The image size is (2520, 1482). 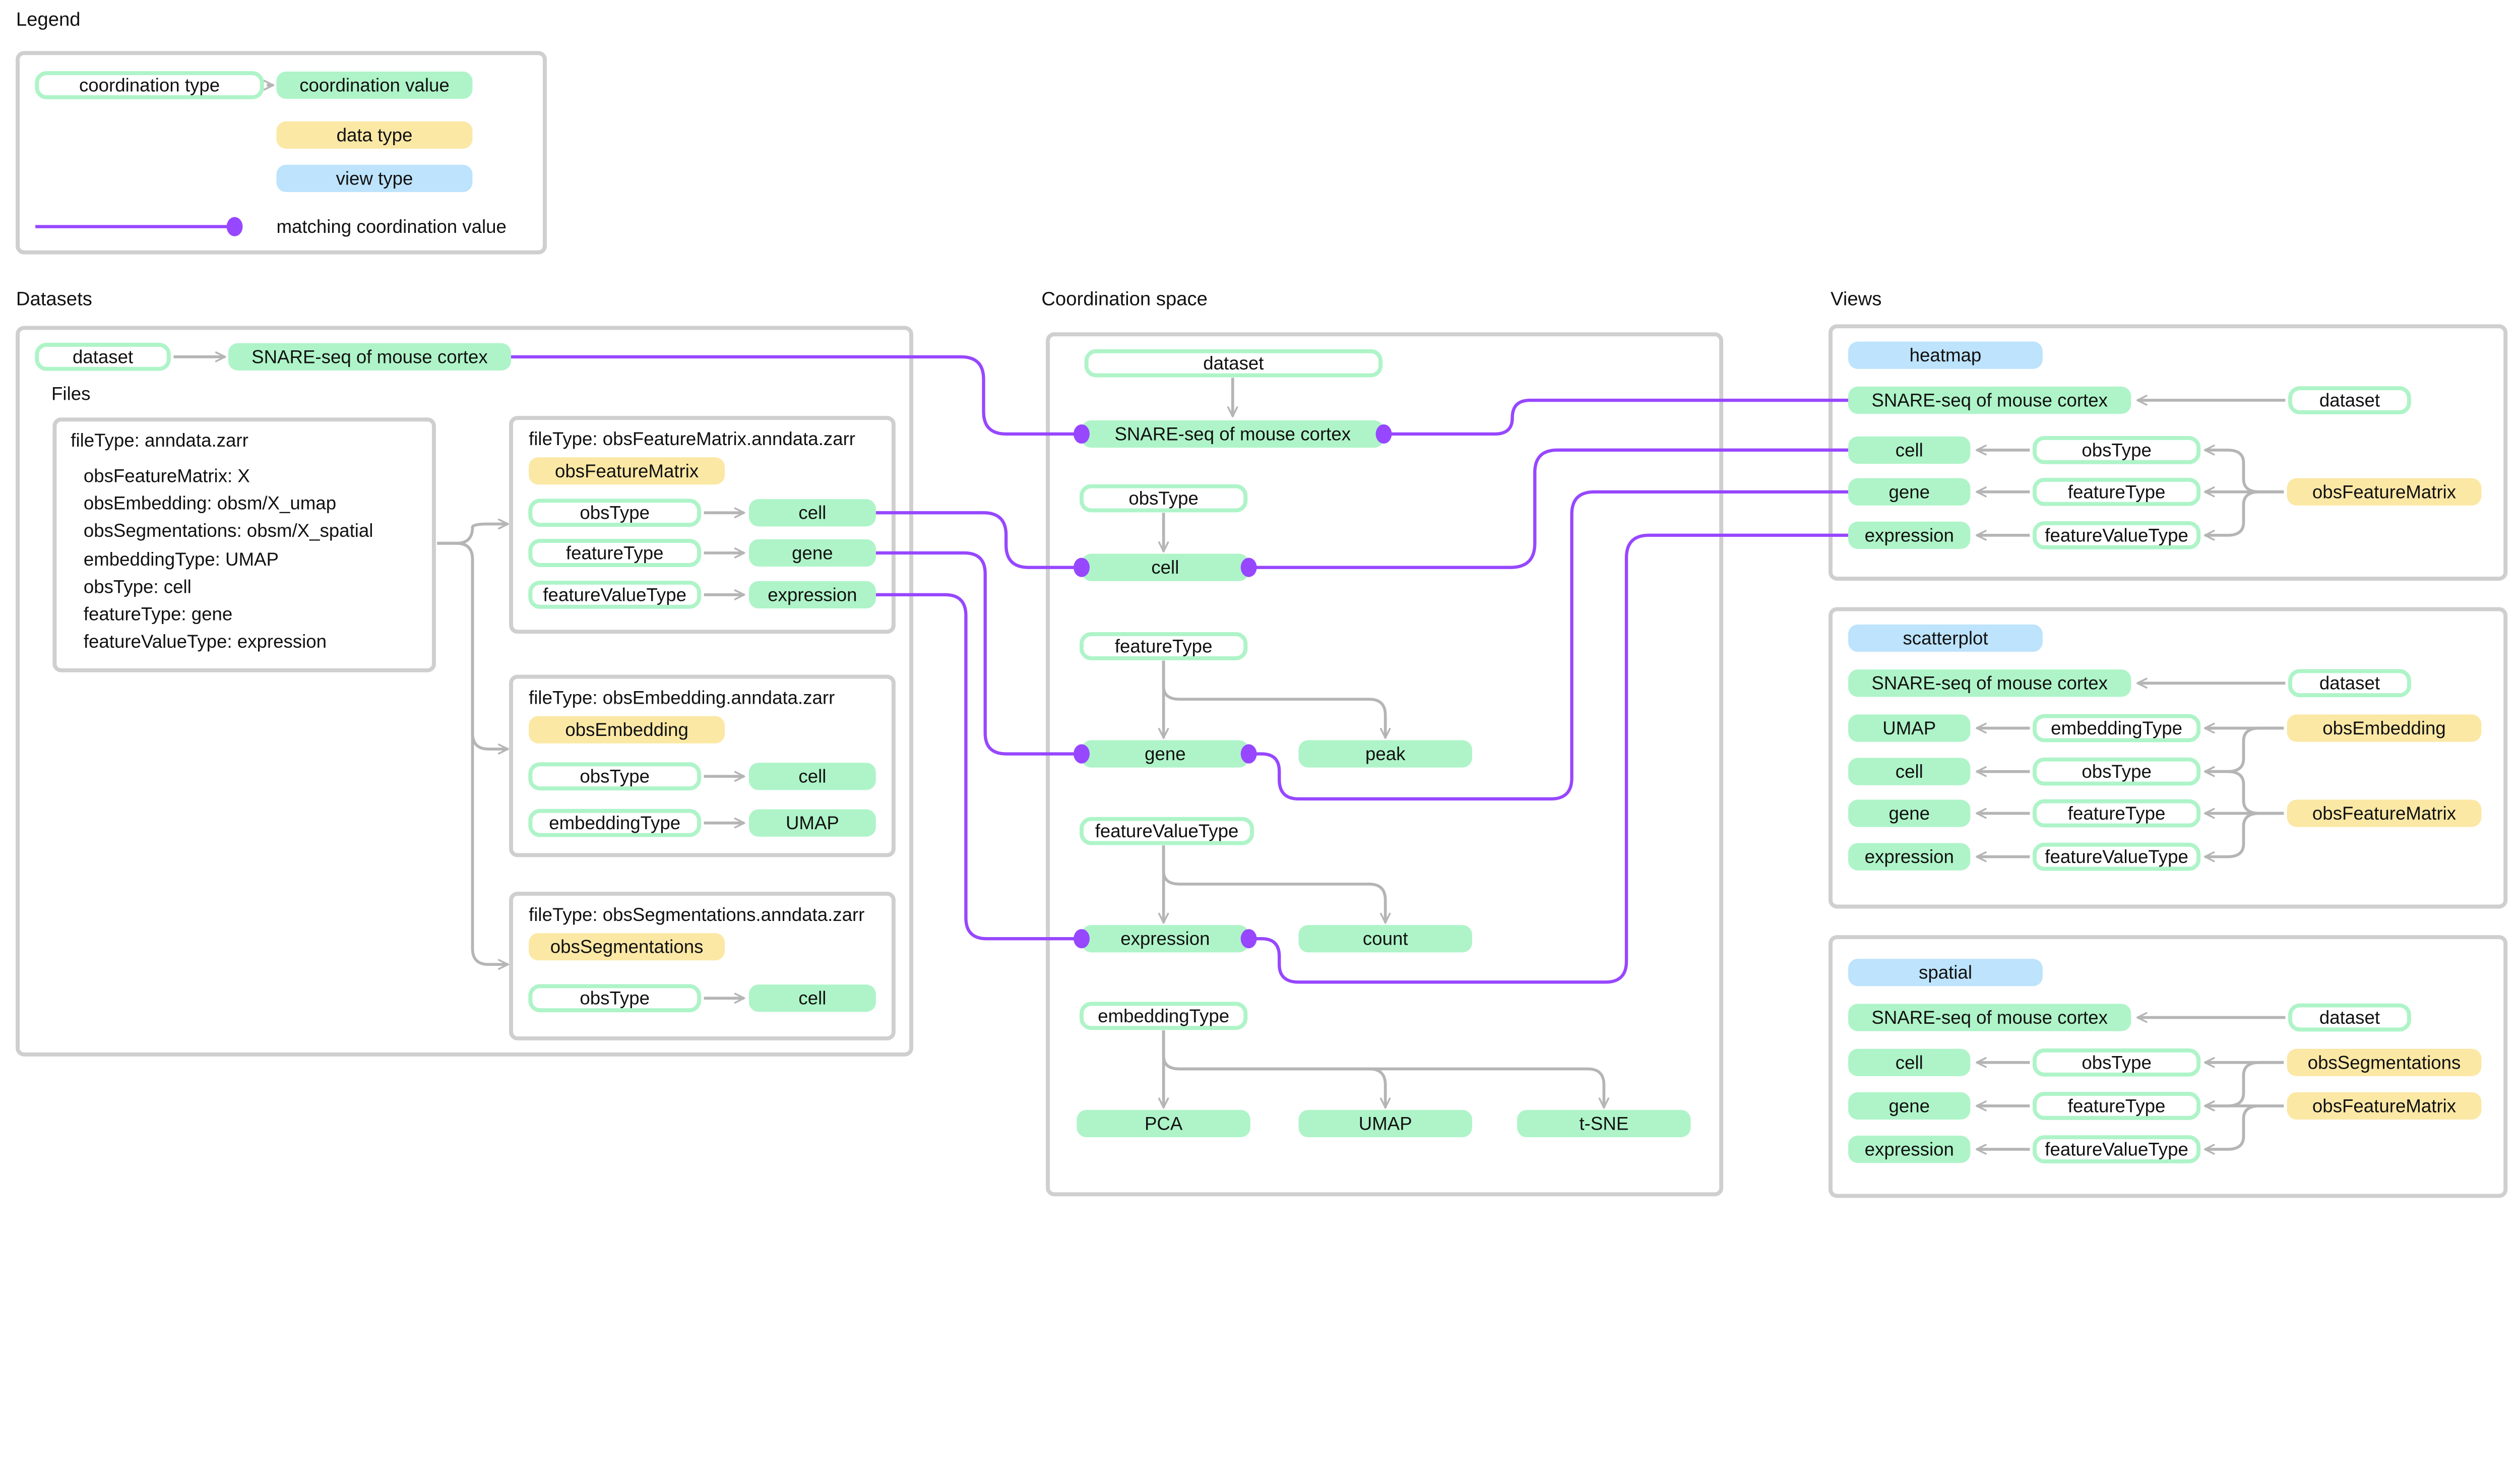 What do you see at coordinates (1234, 364) in the screenshot?
I see `cs-type-dataset: dataset` at bounding box center [1234, 364].